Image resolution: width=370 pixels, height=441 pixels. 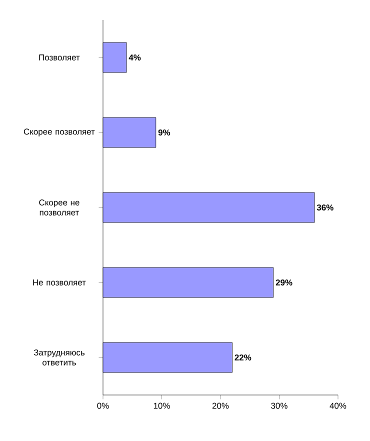 I want to click on data-label: 22%, so click(x=243, y=357).